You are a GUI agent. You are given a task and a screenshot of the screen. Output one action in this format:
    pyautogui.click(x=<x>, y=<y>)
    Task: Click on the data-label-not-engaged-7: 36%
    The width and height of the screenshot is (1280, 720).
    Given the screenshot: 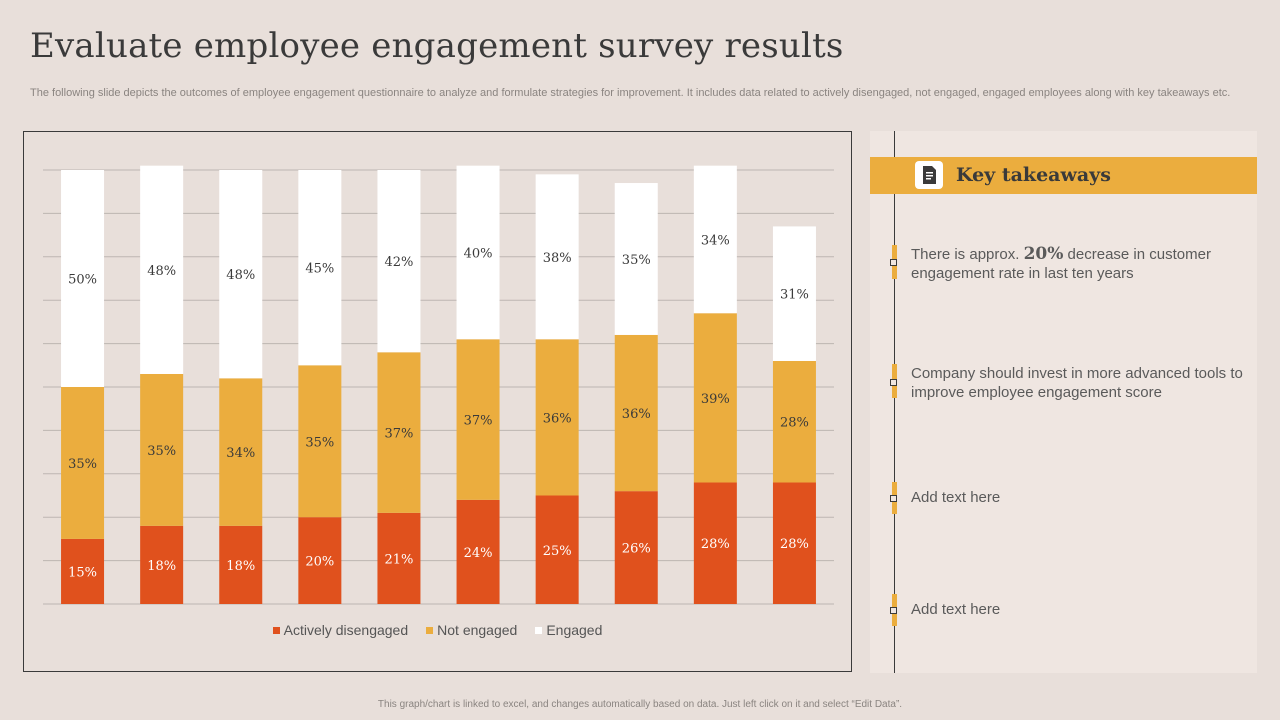 What is the action you would take?
    pyautogui.click(x=557, y=418)
    